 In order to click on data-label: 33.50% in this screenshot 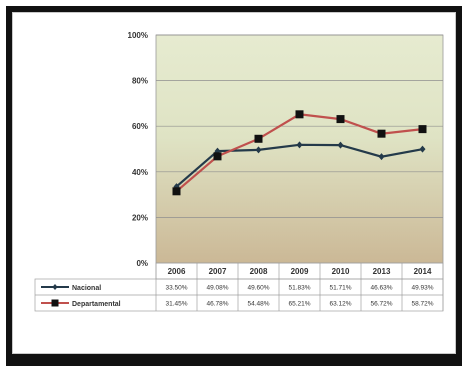, I will do `click(176, 288)`.